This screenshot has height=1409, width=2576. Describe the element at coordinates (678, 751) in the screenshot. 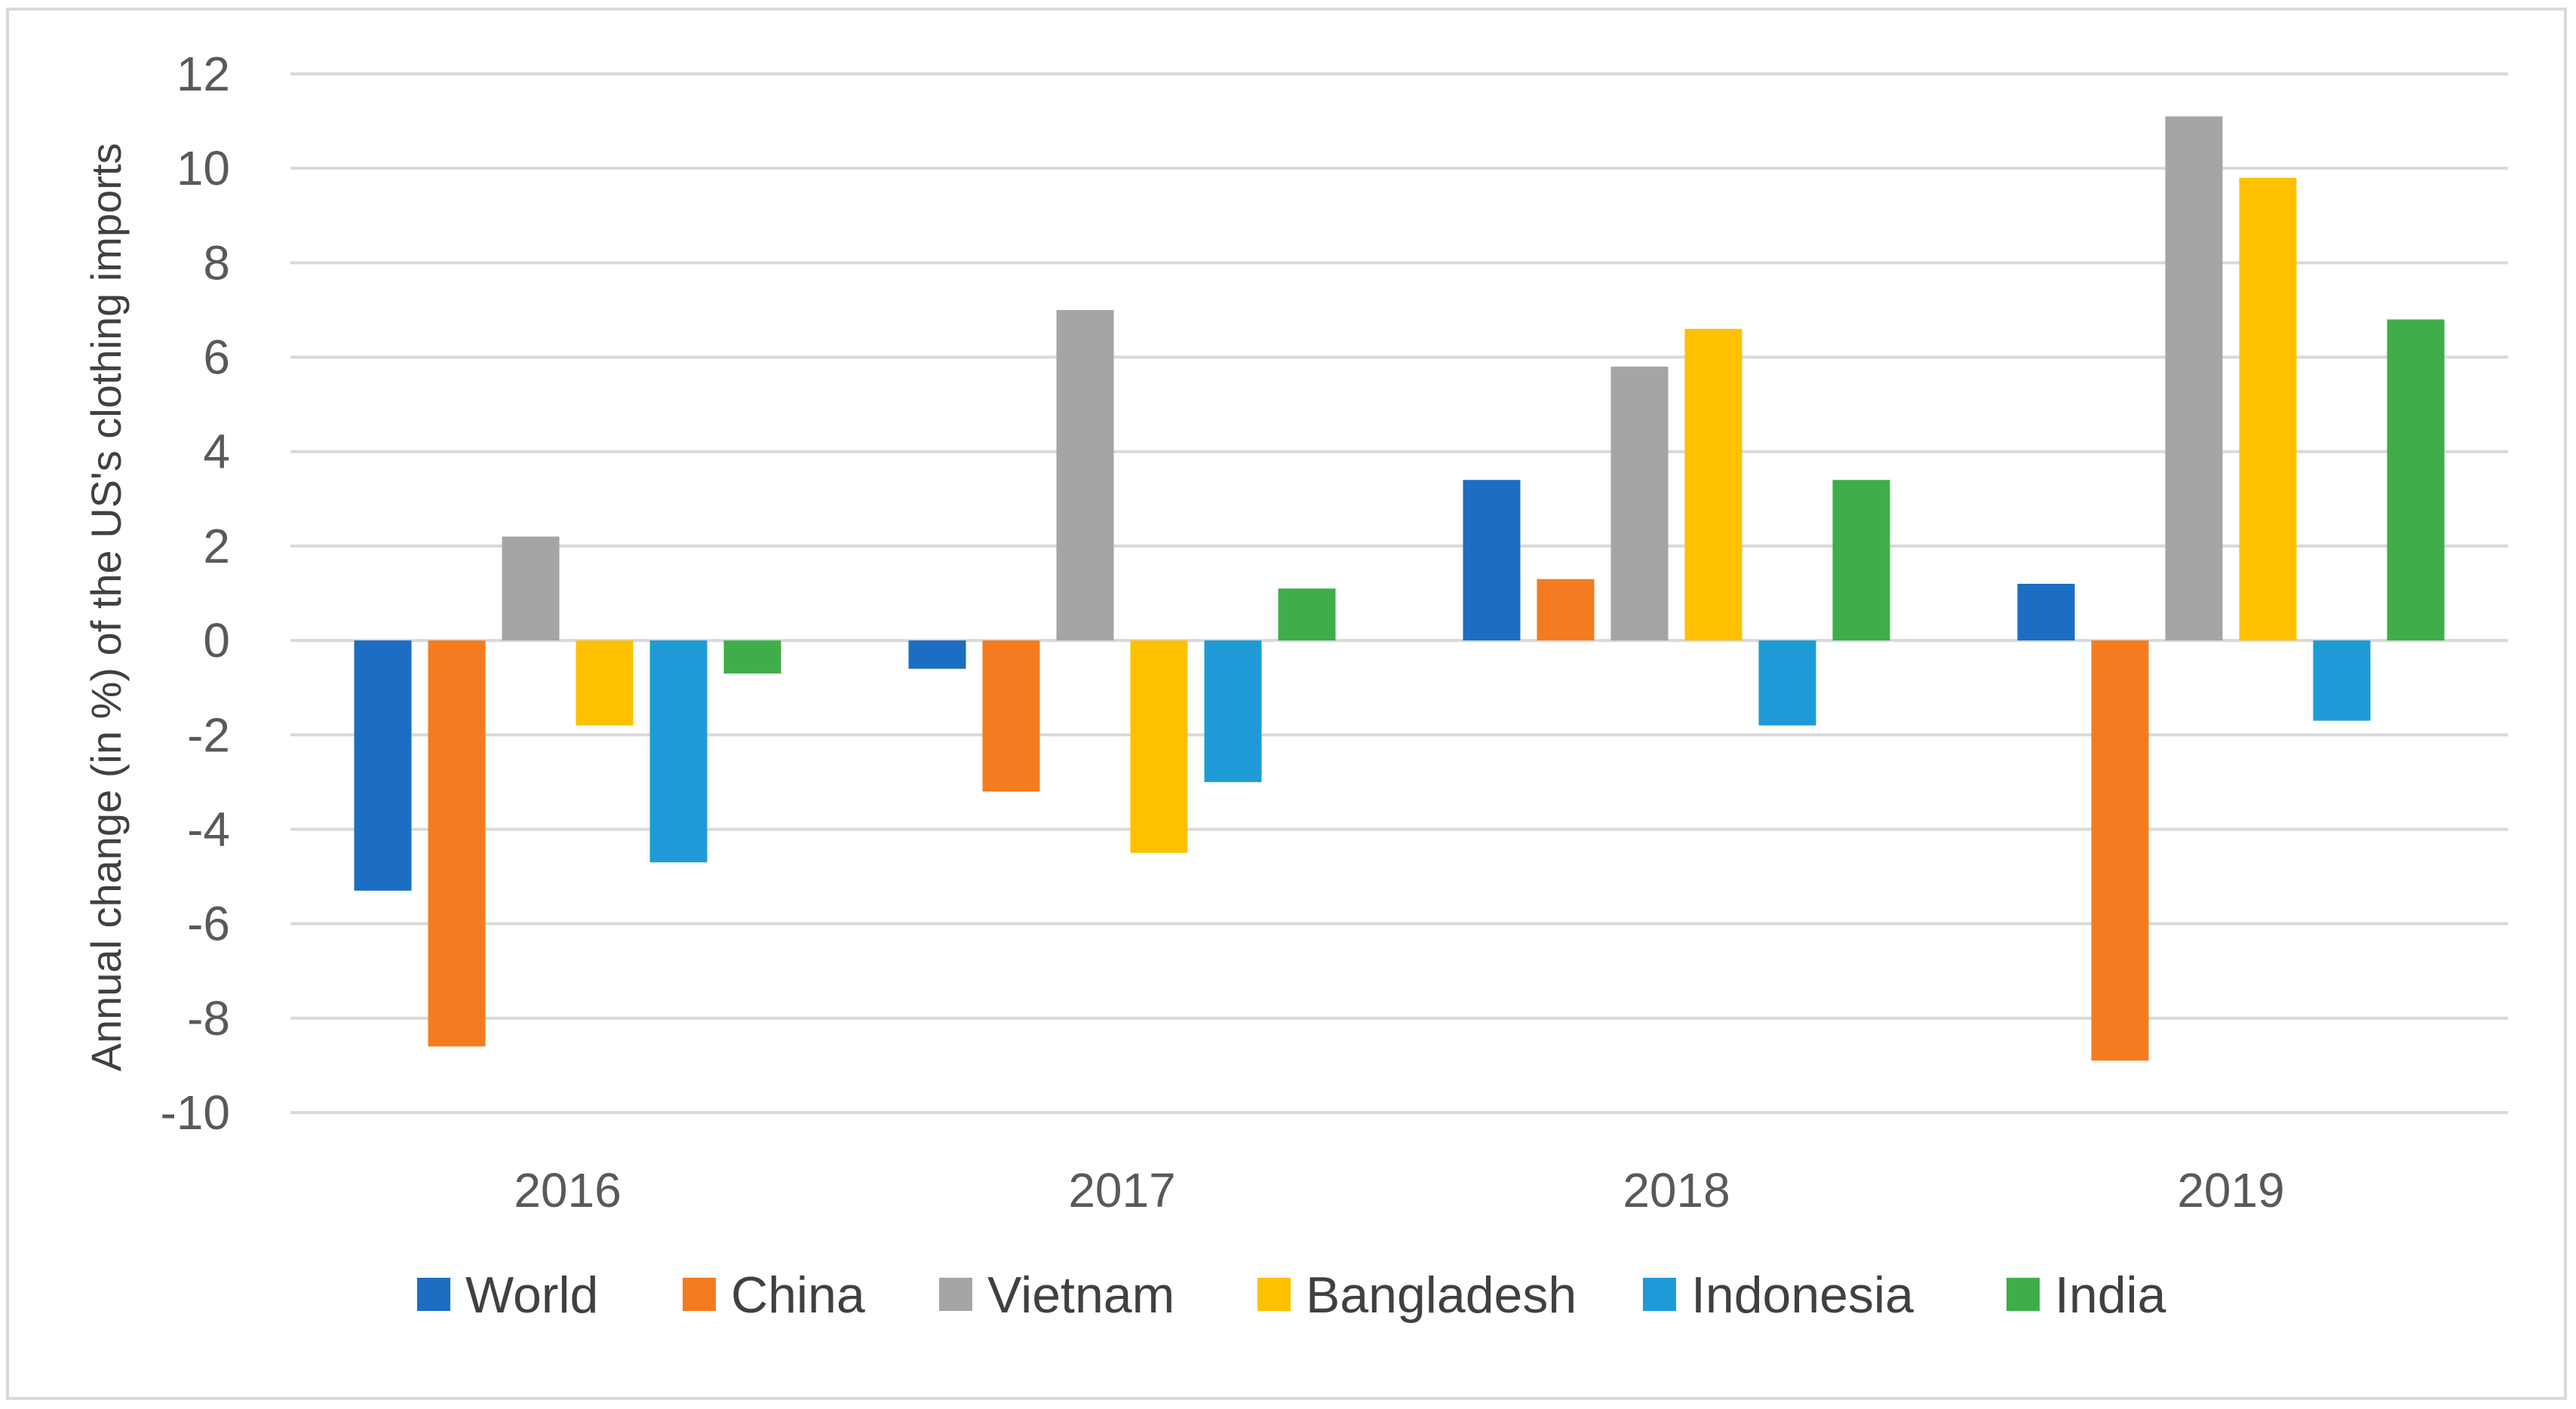

I see `bar-indonesia-2016` at that location.